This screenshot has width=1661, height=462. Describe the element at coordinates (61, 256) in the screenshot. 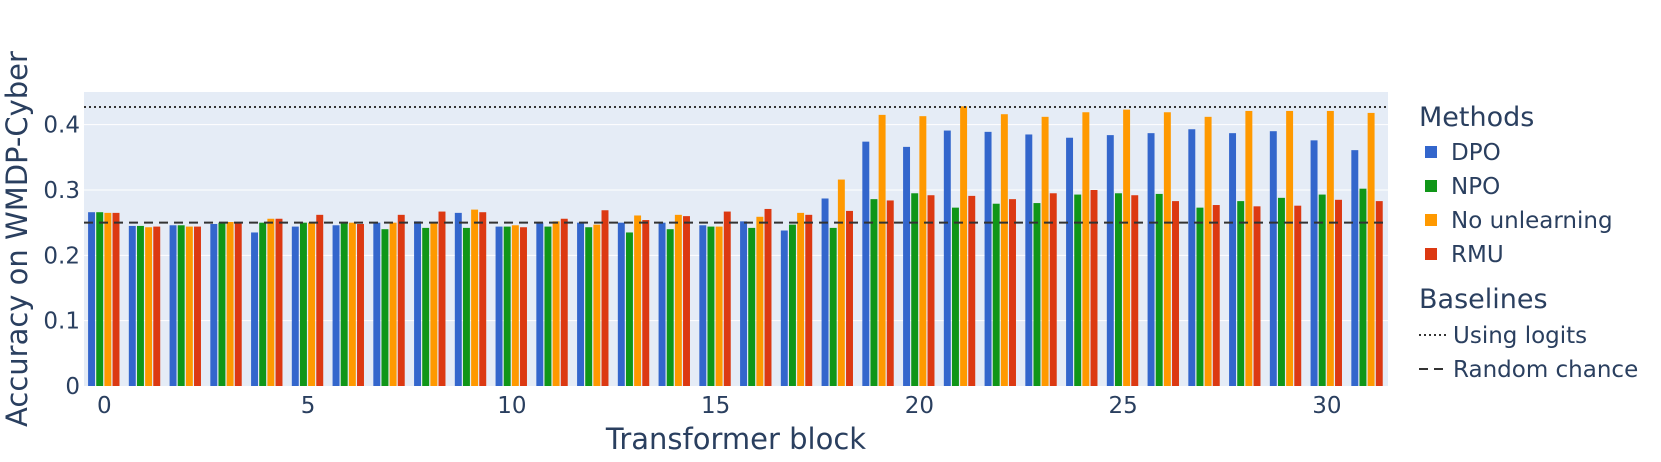

I see `y-tick-labels: 0 0.1 0.2 0.3 0.4` at that location.